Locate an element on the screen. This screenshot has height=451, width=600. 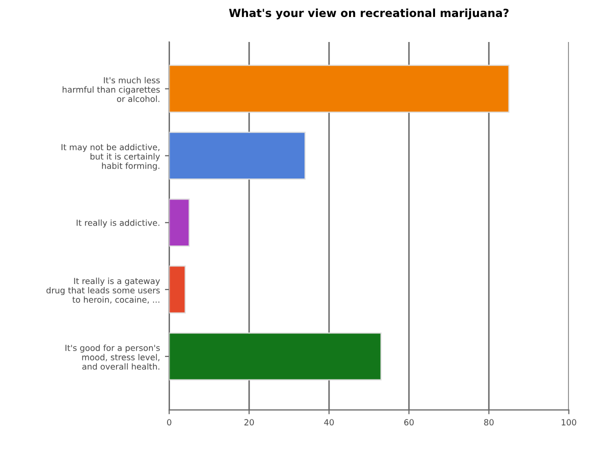
x-tick-label: 60 is located at coordinates (409, 422).